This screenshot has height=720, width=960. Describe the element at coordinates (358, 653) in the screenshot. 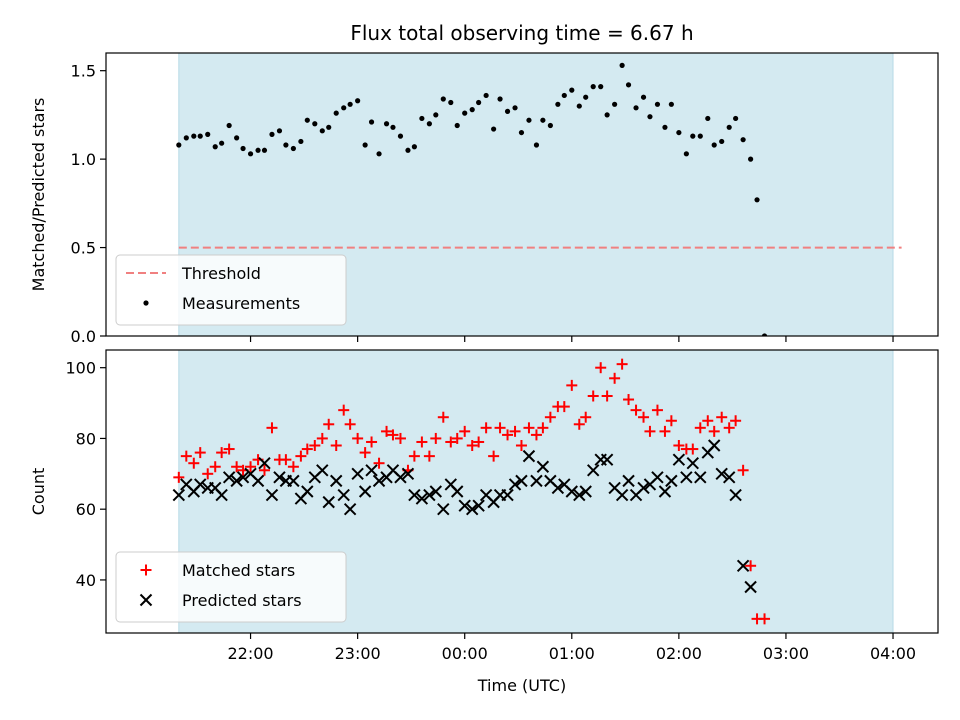

I see `x-tick-label: 23:00` at that location.